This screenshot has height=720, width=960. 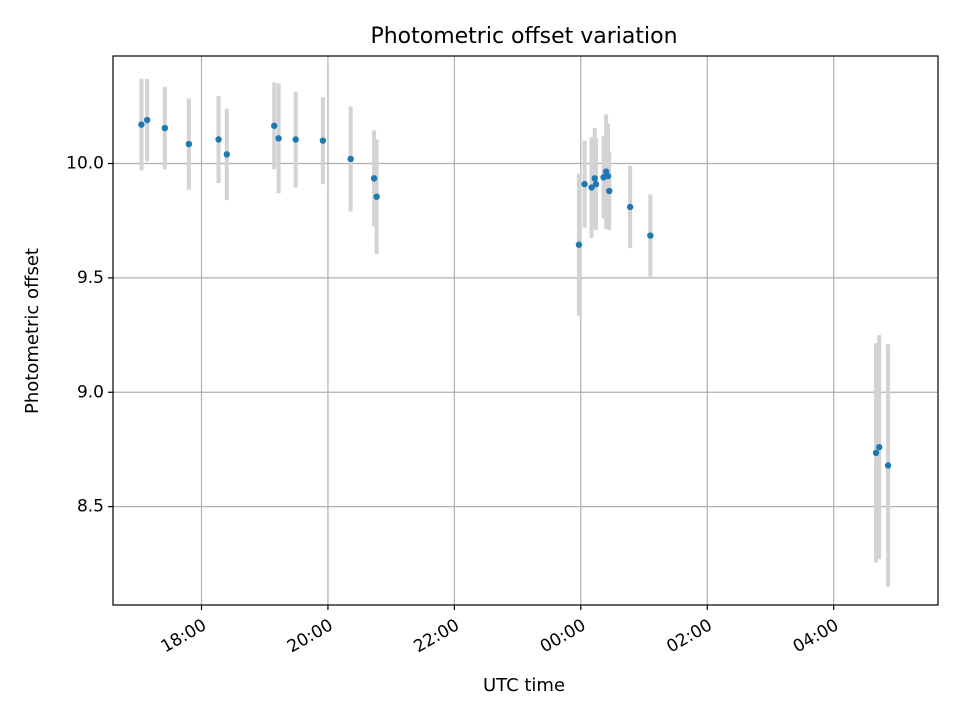 What do you see at coordinates (563, 636) in the screenshot?
I see `x-tick-label-3: 00:00` at bounding box center [563, 636].